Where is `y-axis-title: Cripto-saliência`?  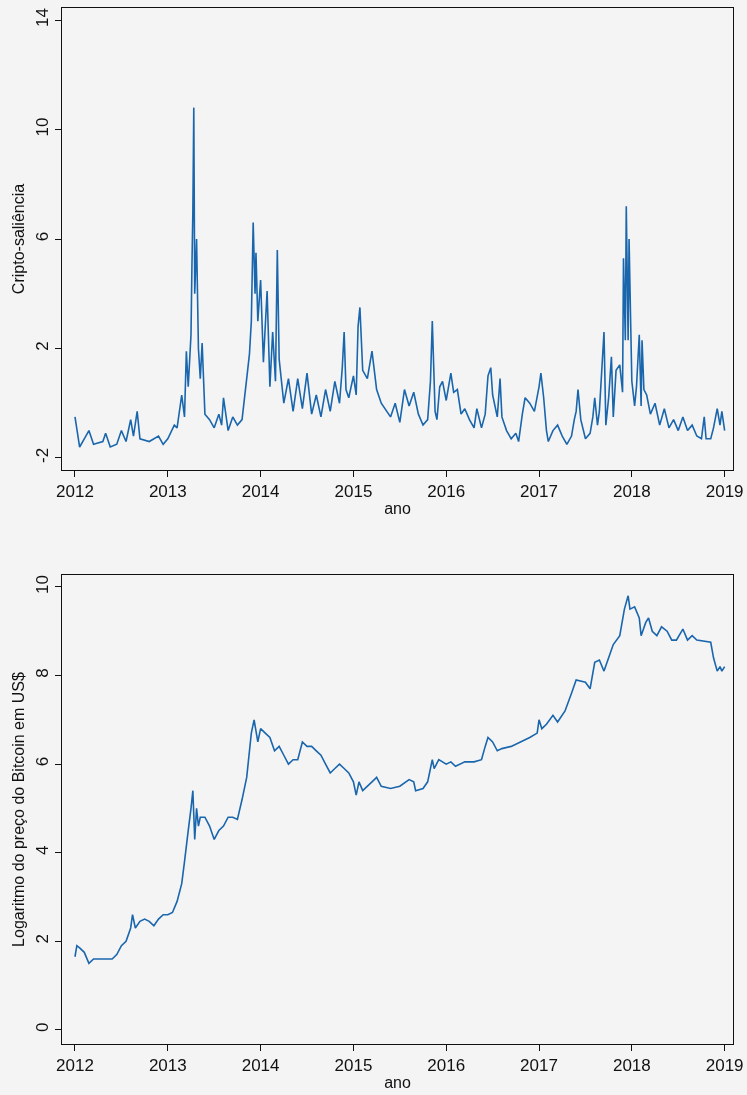 y-axis-title: Cripto-saliência is located at coordinates (19, 239).